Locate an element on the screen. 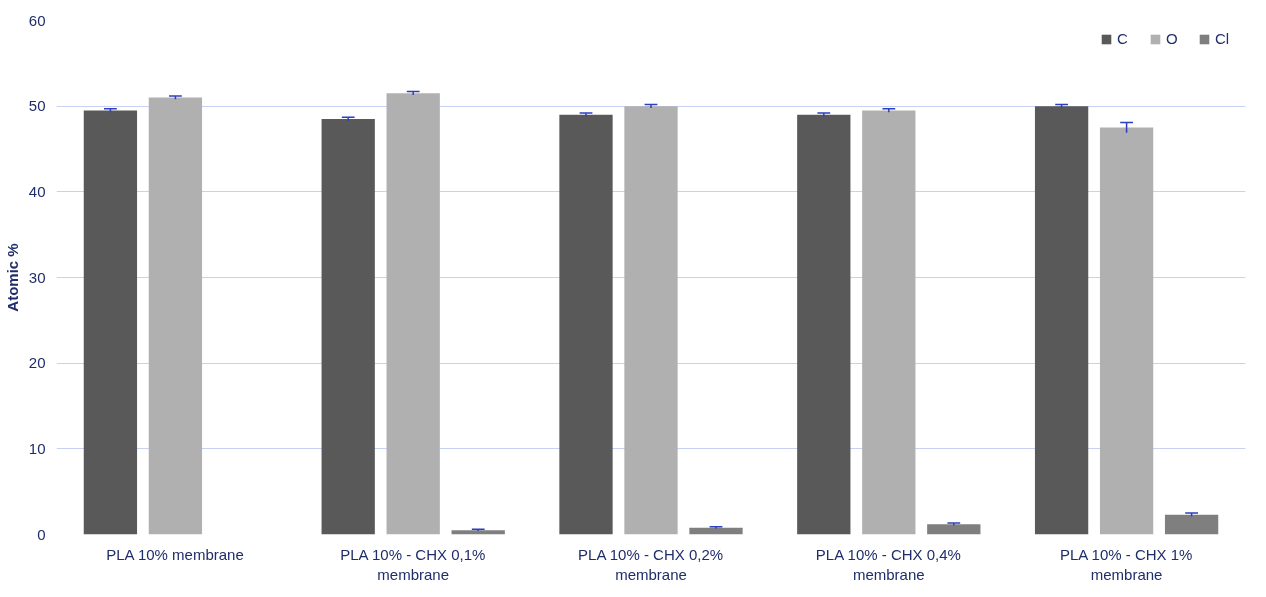 This screenshot has width=1266, height=597. y-tick-label: 10 is located at coordinates (37, 448).